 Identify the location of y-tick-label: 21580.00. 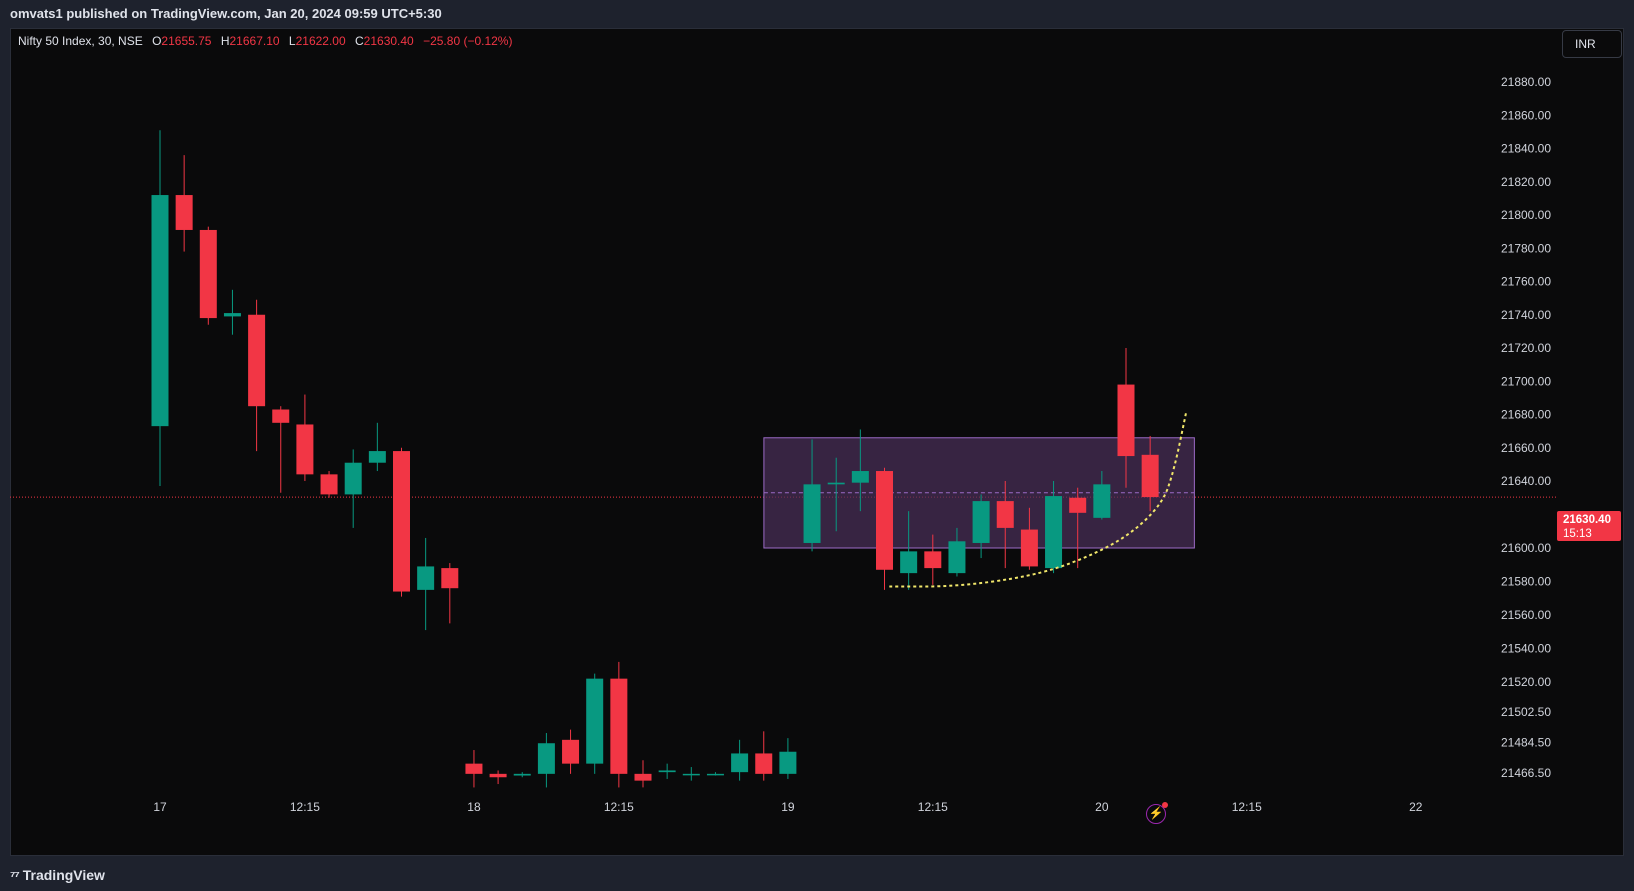
(1526, 582).